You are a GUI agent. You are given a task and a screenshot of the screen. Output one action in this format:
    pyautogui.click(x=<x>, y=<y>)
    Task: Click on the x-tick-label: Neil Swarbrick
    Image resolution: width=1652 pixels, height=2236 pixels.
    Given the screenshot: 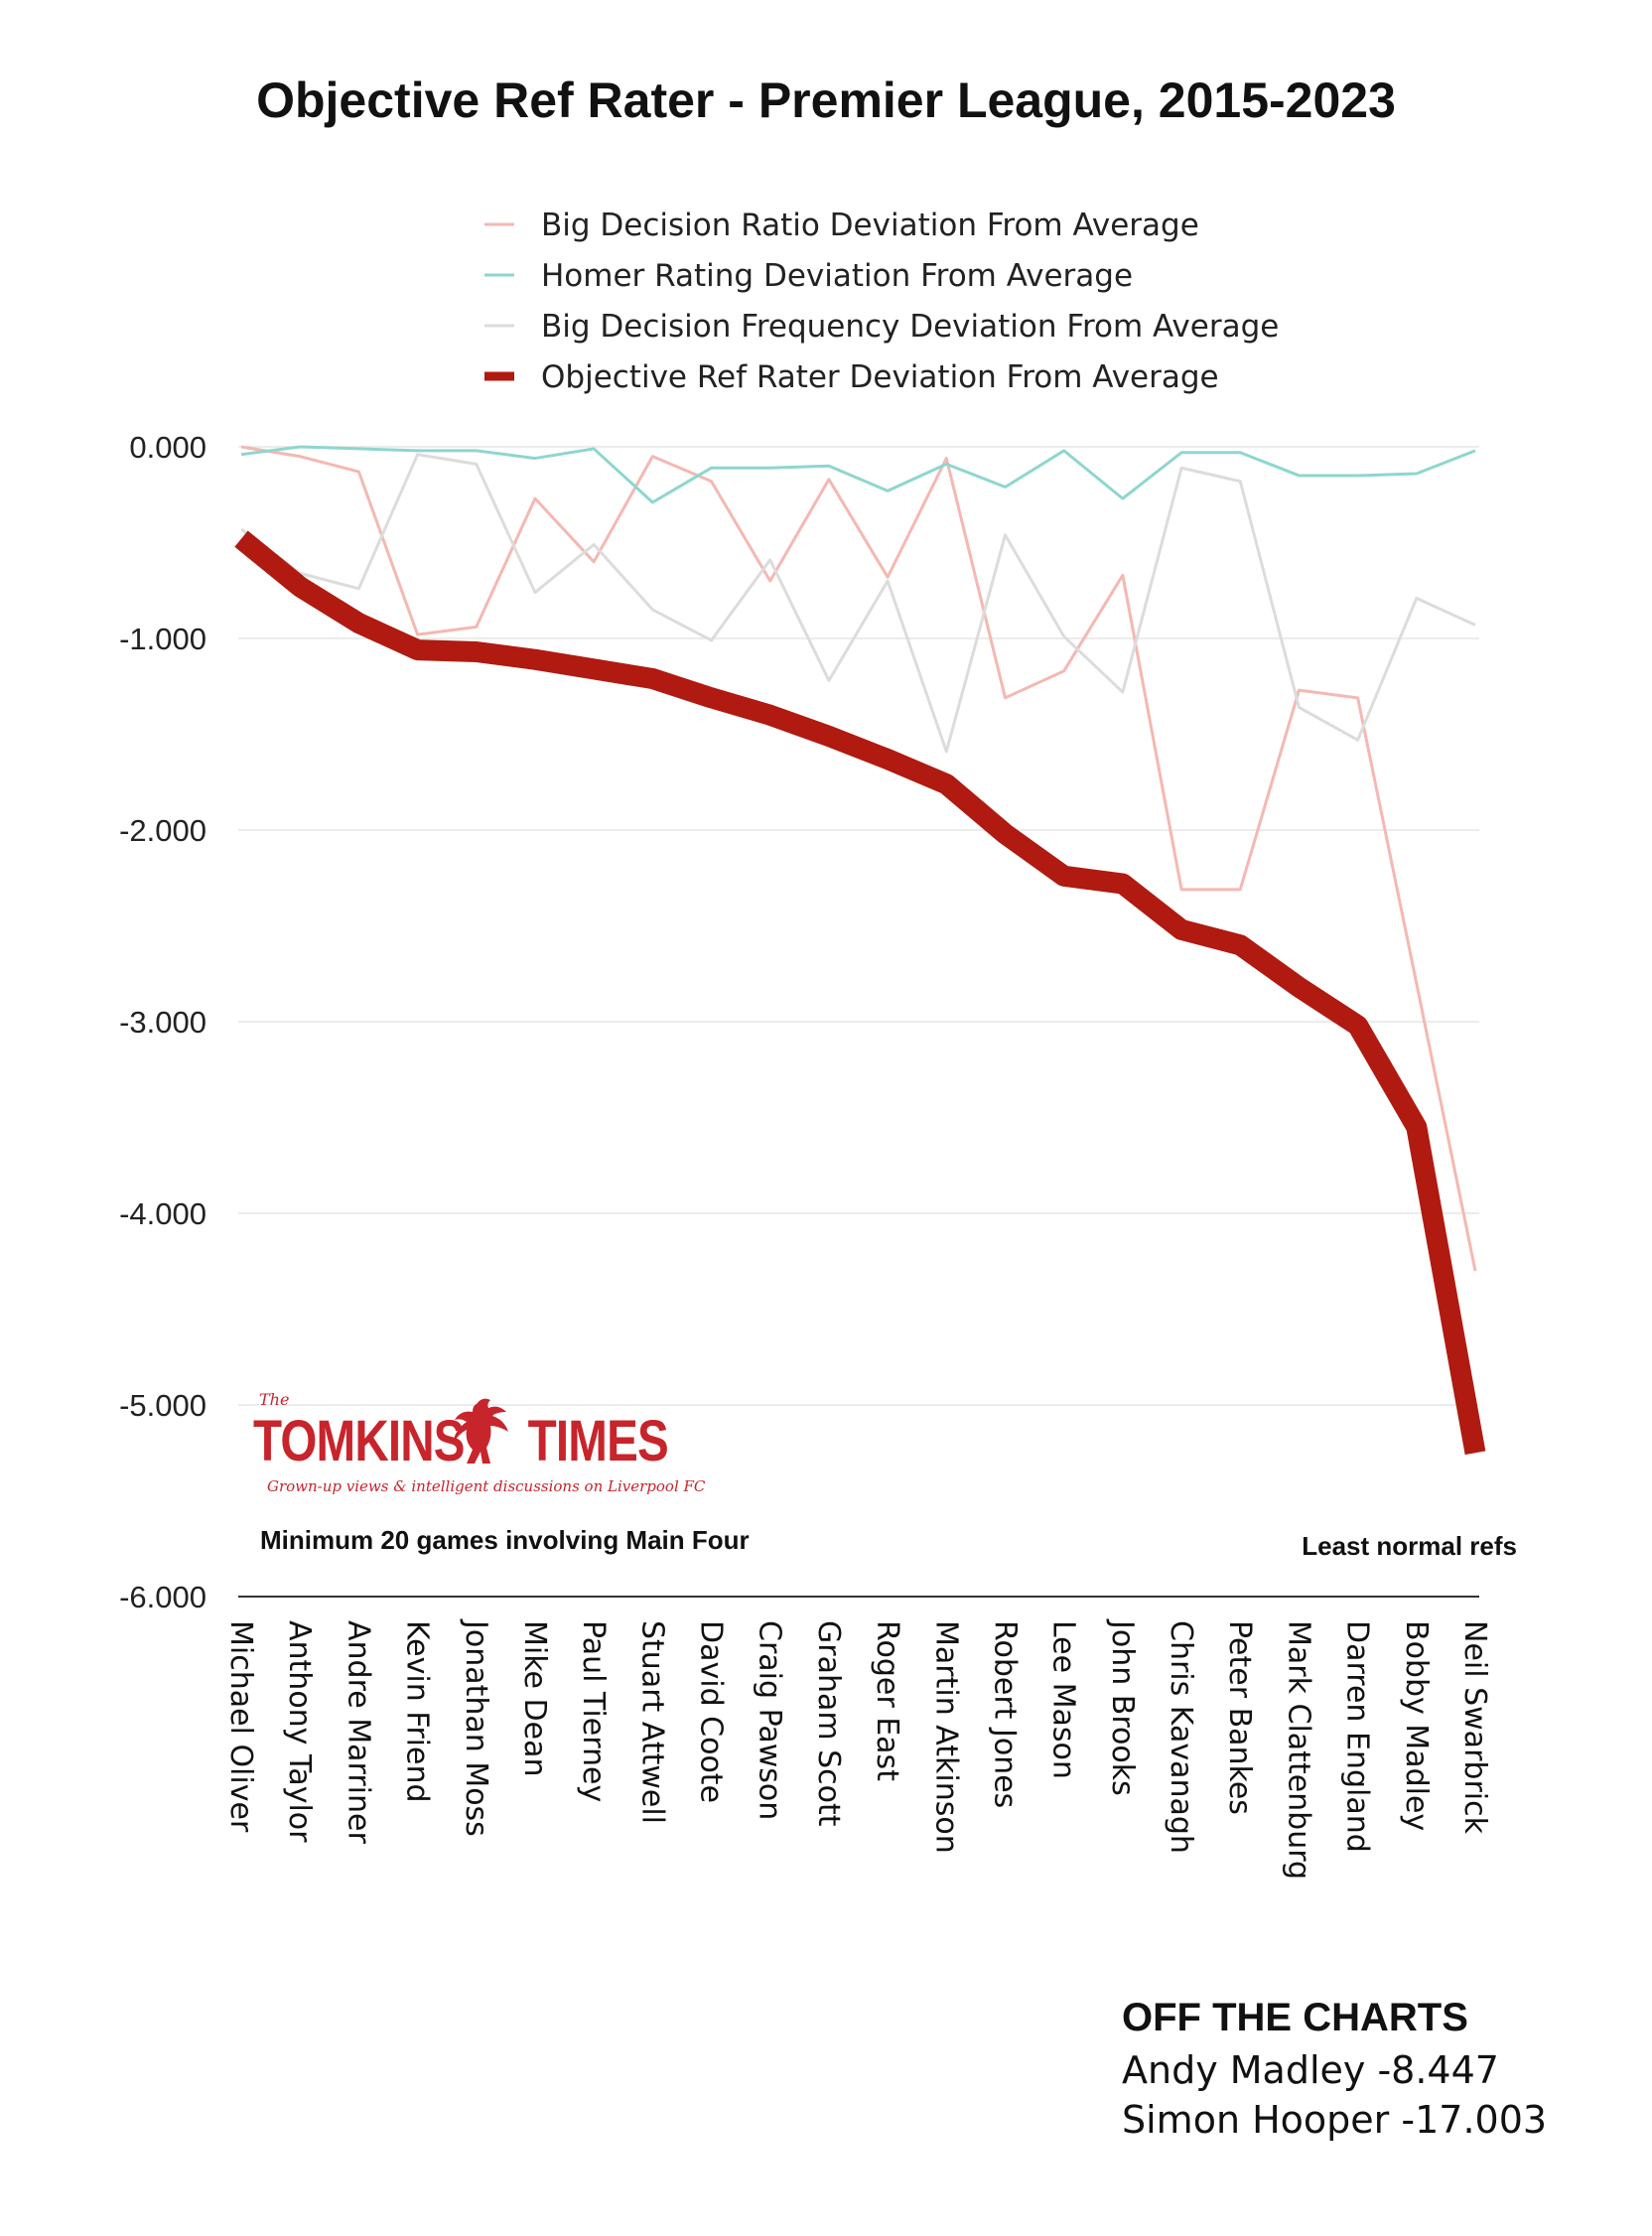 What is the action you would take?
    pyautogui.click(x=1474, y=1728)
    